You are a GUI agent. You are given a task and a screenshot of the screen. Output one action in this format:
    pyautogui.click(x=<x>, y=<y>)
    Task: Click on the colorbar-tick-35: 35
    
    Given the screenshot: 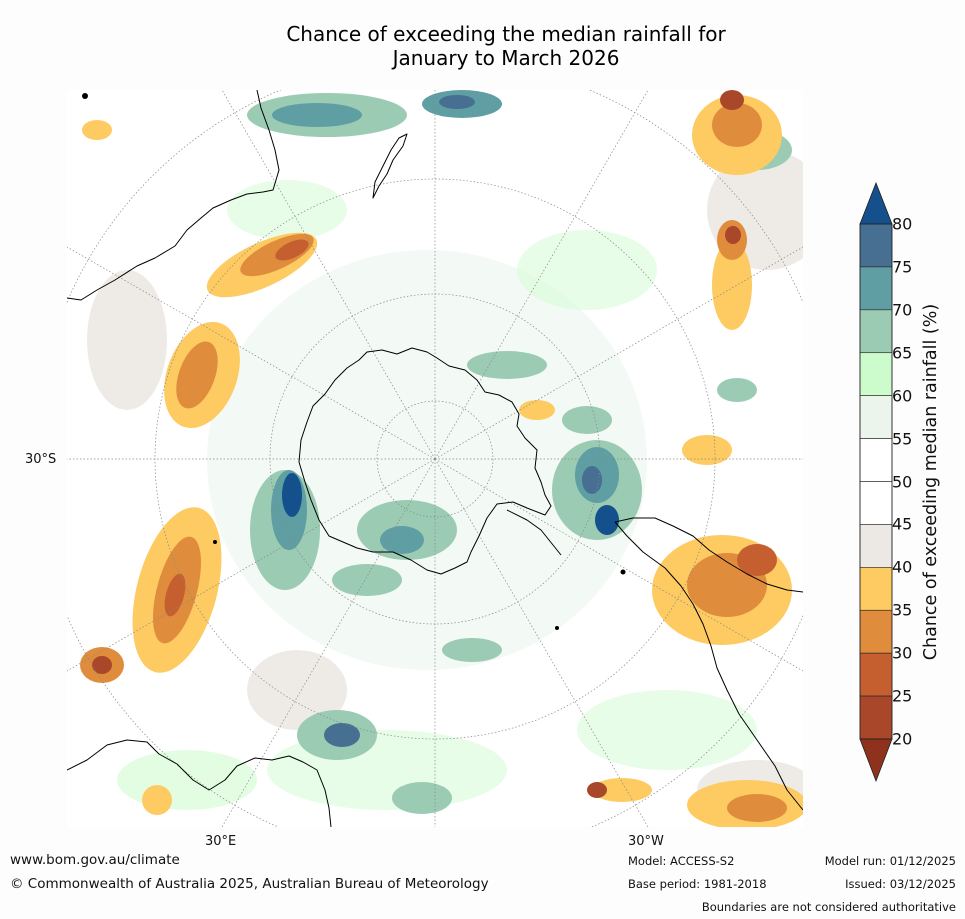 What is the action you would take?
    pyautogui.click(x=902, y=610)
    